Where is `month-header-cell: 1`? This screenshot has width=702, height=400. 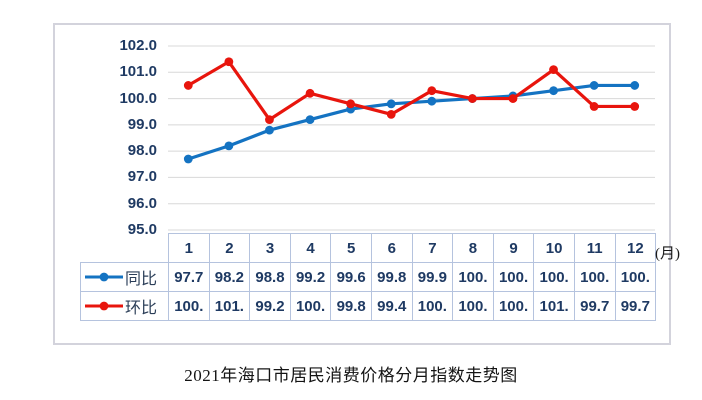 month-header-cell: 1 is located at coordinates (189, 248).